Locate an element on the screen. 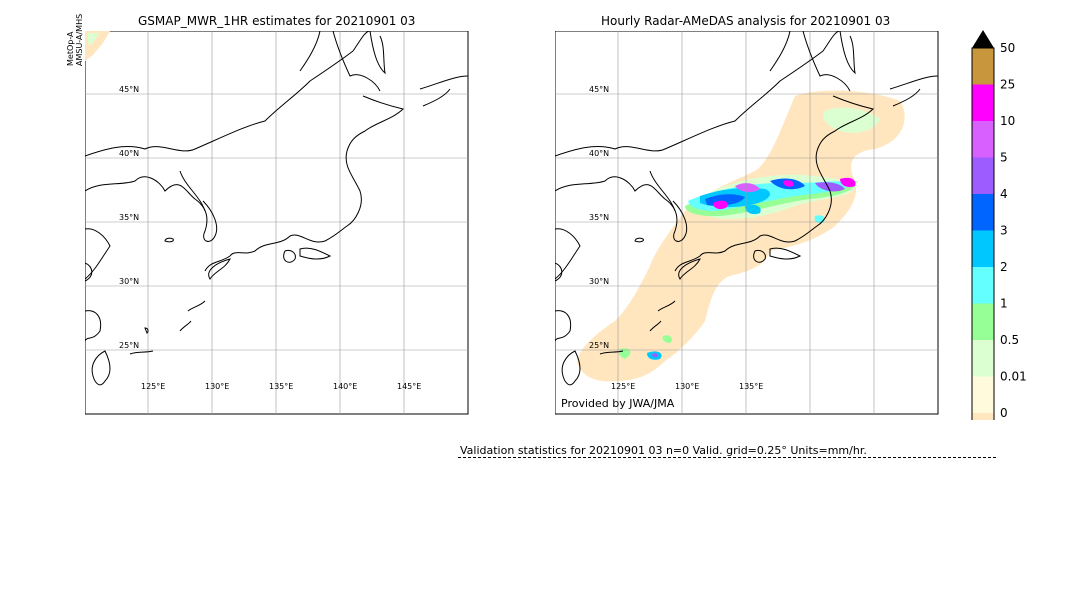 This screenshot has height=612, width=1080. colorbar-border is located at coordinates (983, 233).